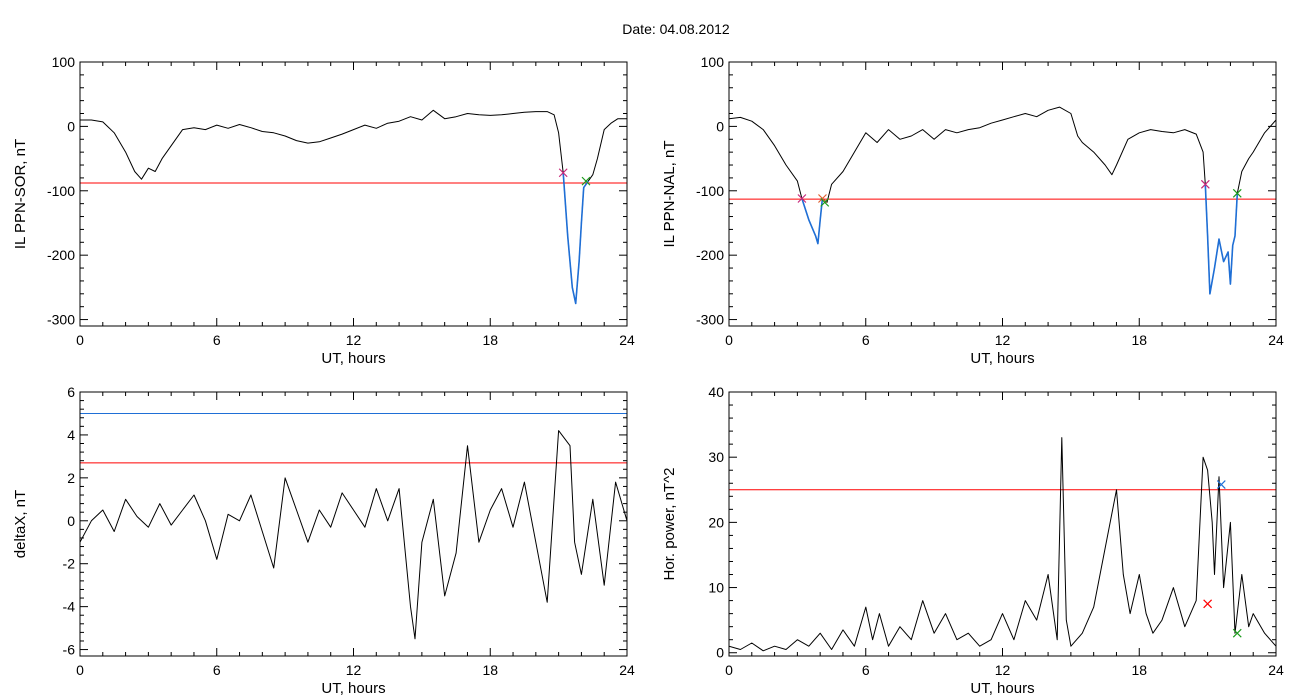  What do you see at coordinates (71, 435) in the screenshot?
I see `y-tick-label: 4` at bounding box center [71, 435].